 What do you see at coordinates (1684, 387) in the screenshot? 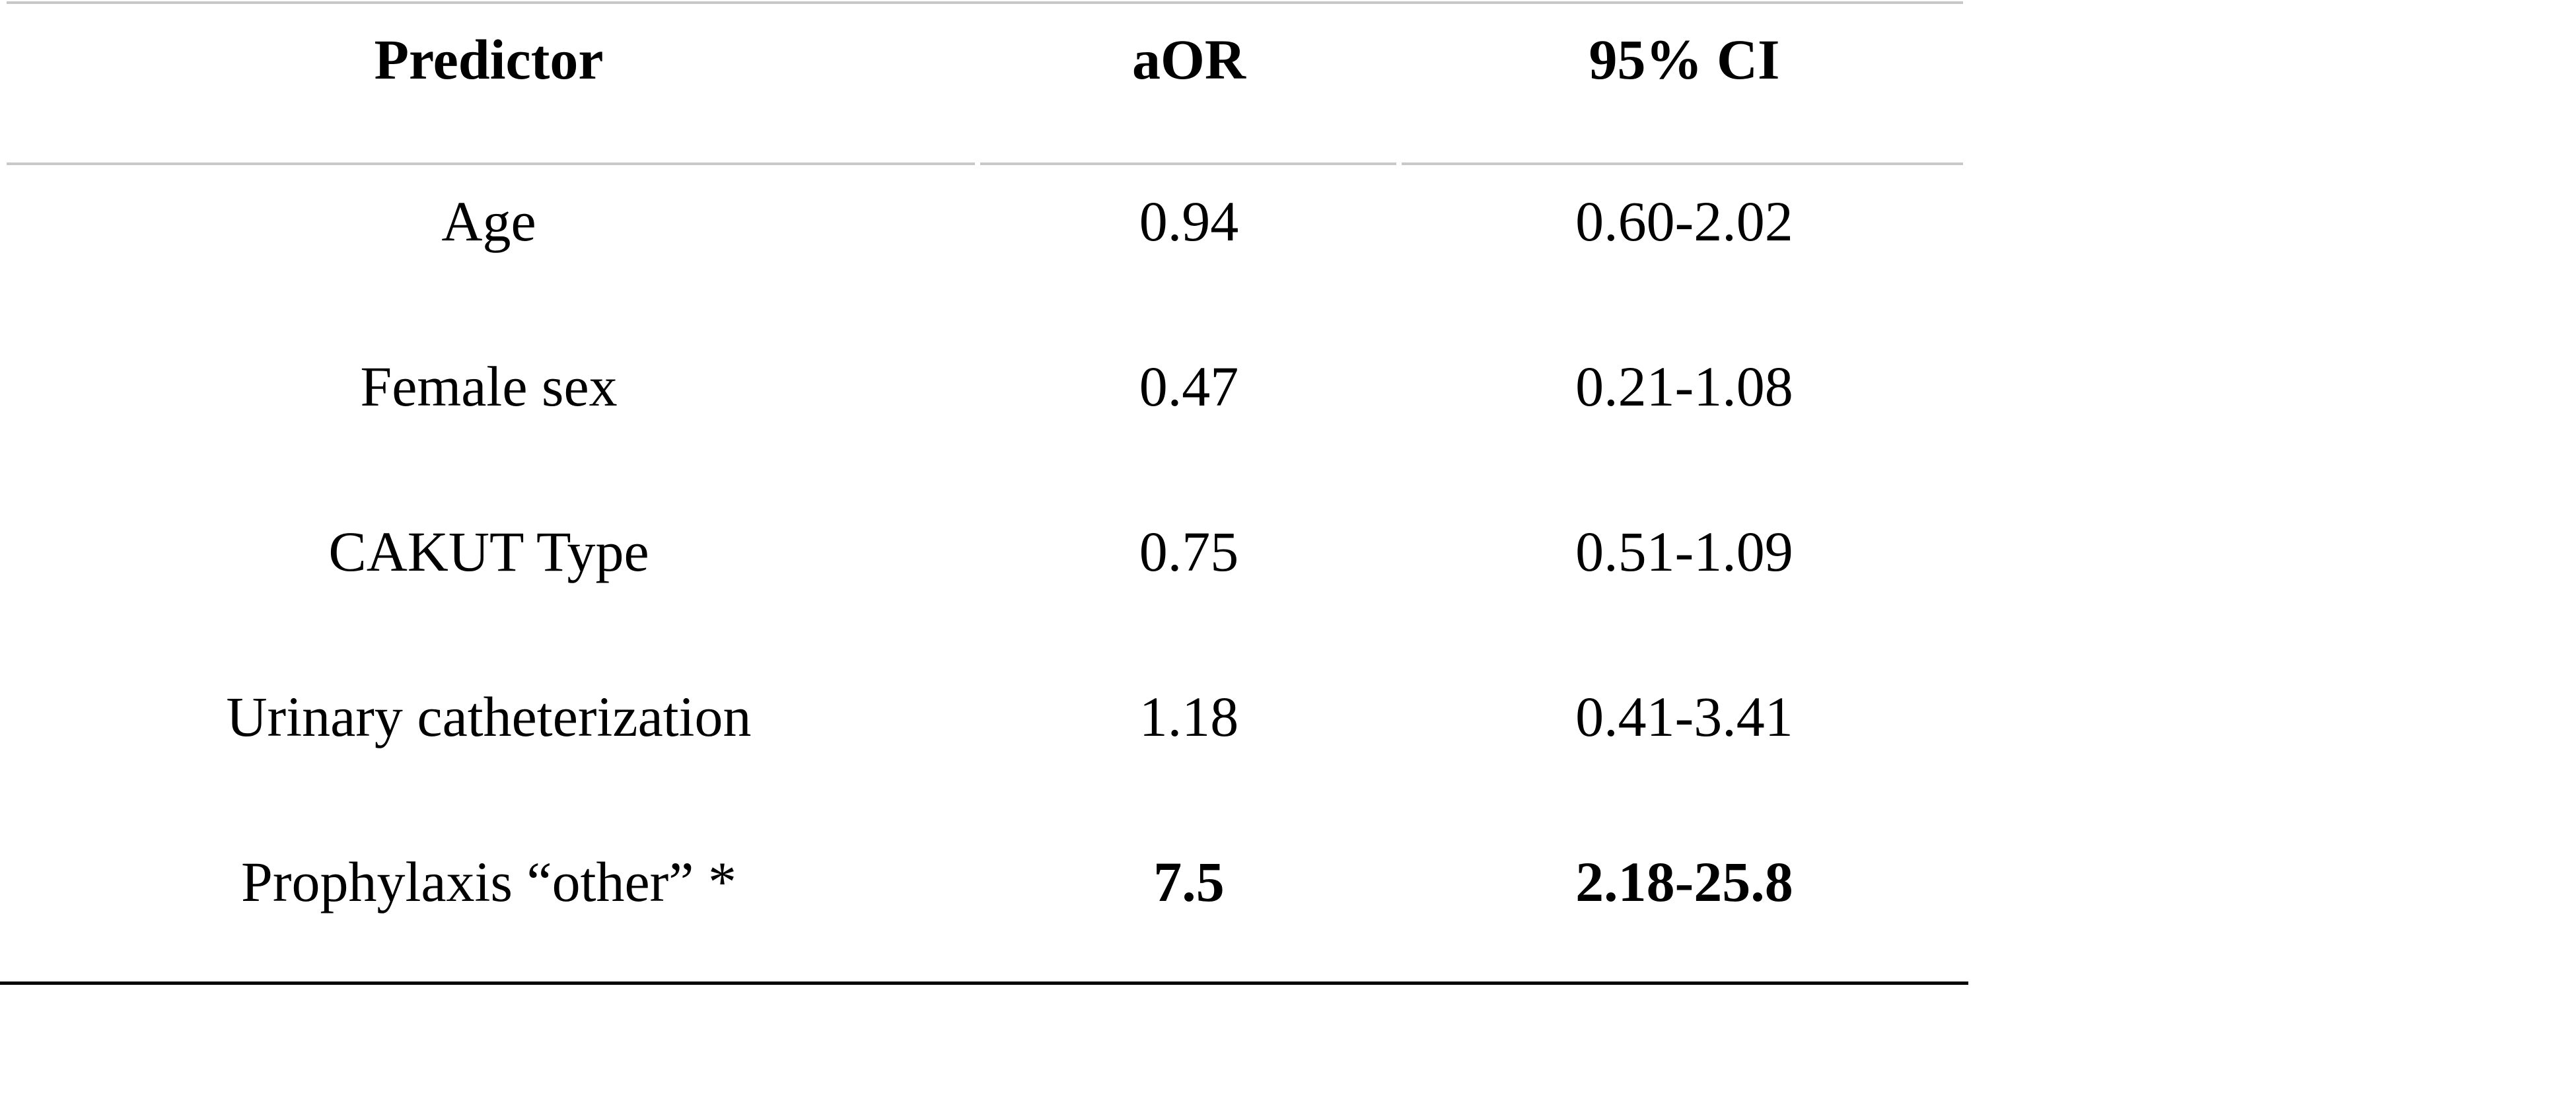
I see `table-row-ci: 0.21-1.08` at bounding box center [1684, 387].